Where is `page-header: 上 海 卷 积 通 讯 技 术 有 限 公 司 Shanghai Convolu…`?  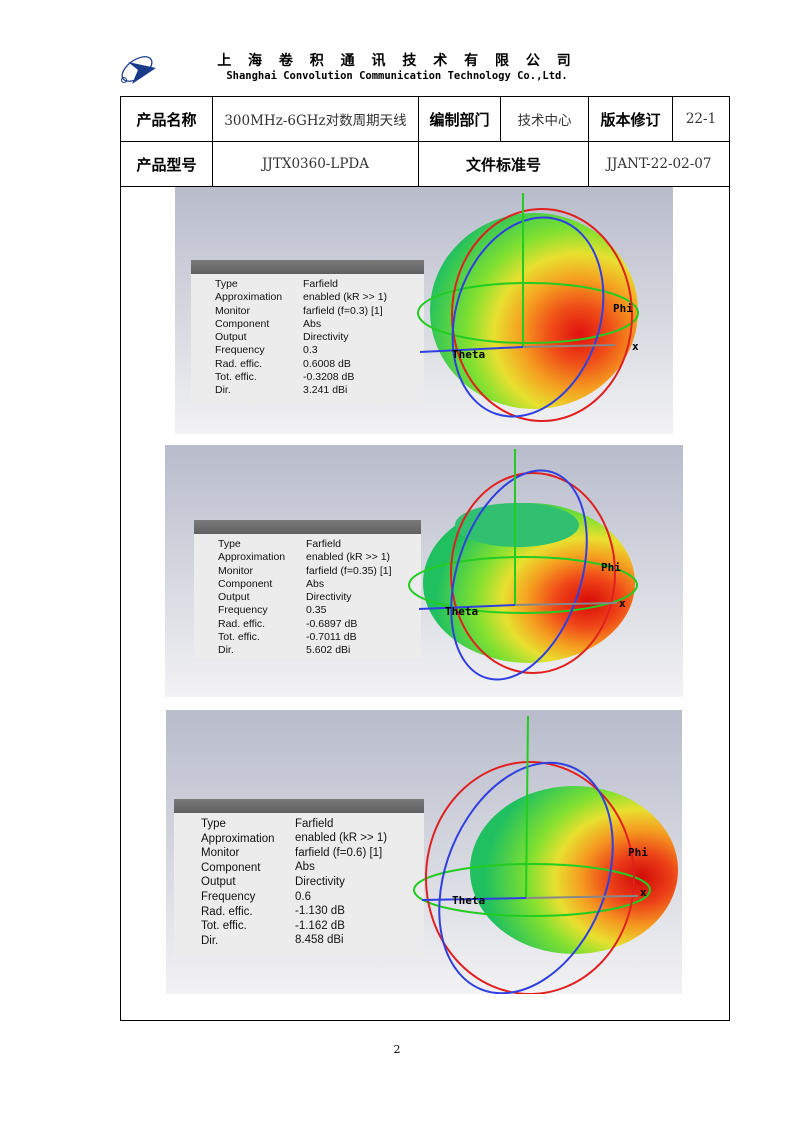 page-header: 上 海 卷 积 通 讯 技 术 有 限 公 司 Shanghai Convolu… is located at coordinates (397, 70).